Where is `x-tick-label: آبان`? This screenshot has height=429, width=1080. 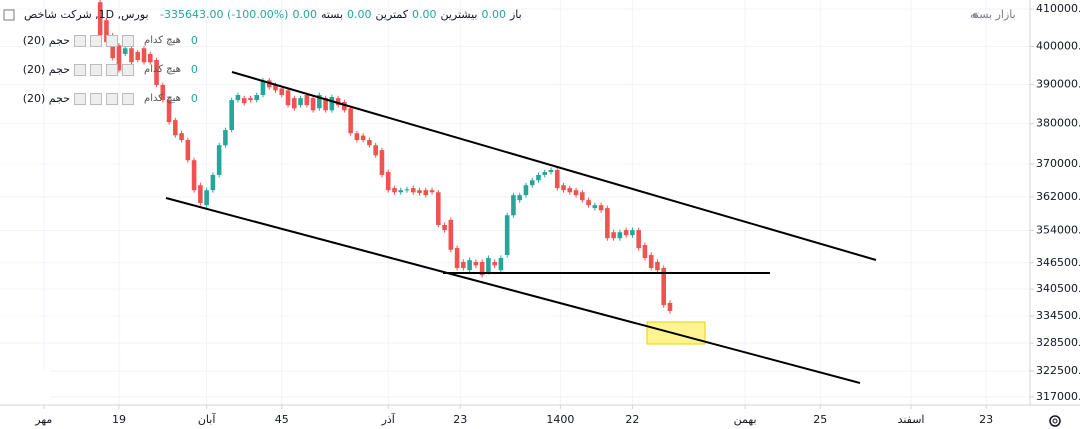 x-tick-label: آبان is located at coordinates (207, 419).